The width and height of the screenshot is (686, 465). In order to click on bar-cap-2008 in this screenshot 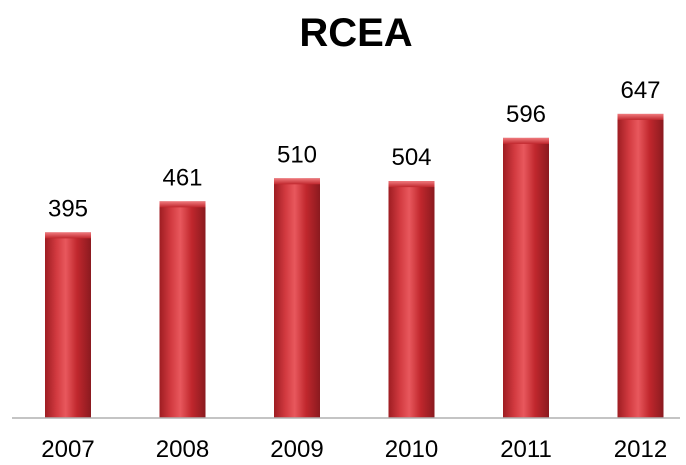, I will do `click(182, 204)`.